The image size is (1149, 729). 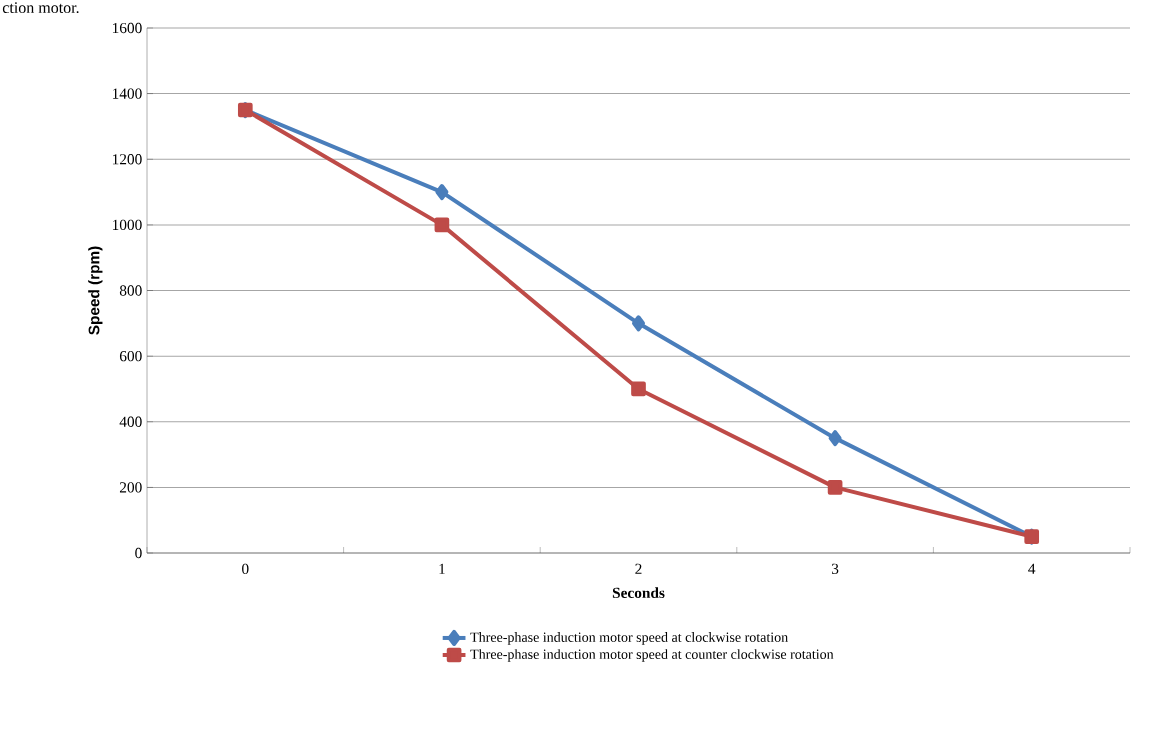 I want to click on y-tick-label: 0, so click(x=138, y=553).